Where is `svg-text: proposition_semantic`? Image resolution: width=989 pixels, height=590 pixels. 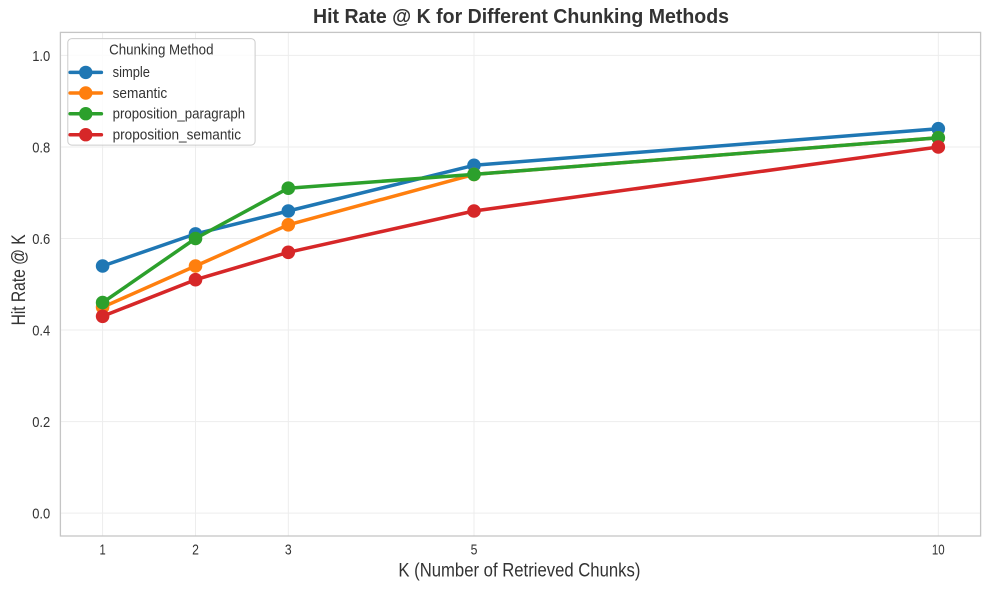
svg-text: proposition_semantic is located at coordinates (177, 136).